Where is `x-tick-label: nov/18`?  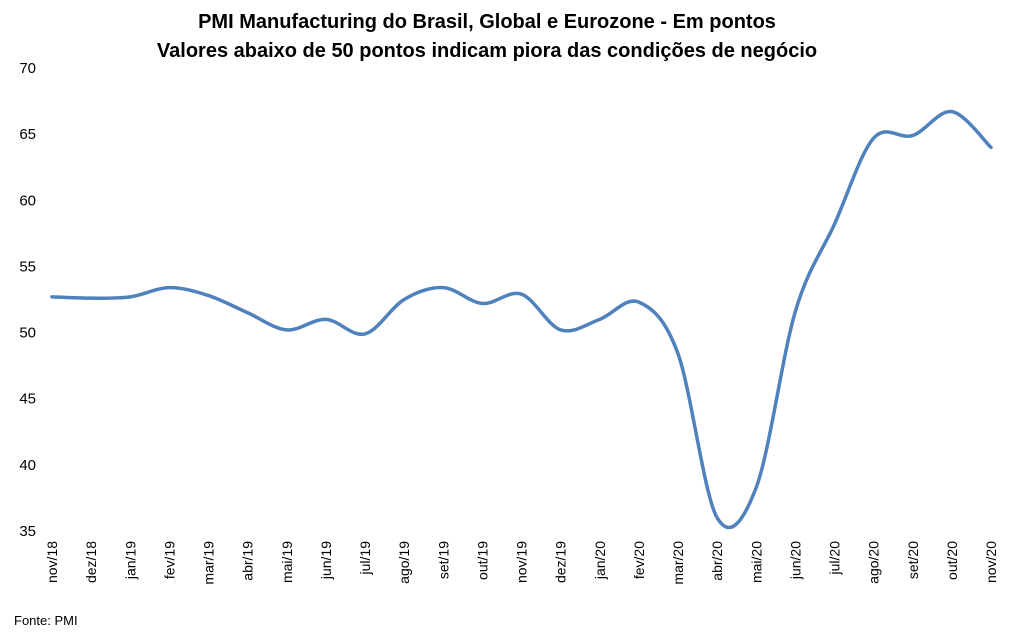
x-tick-label: nov/18 is located at coordinates (52, 562).